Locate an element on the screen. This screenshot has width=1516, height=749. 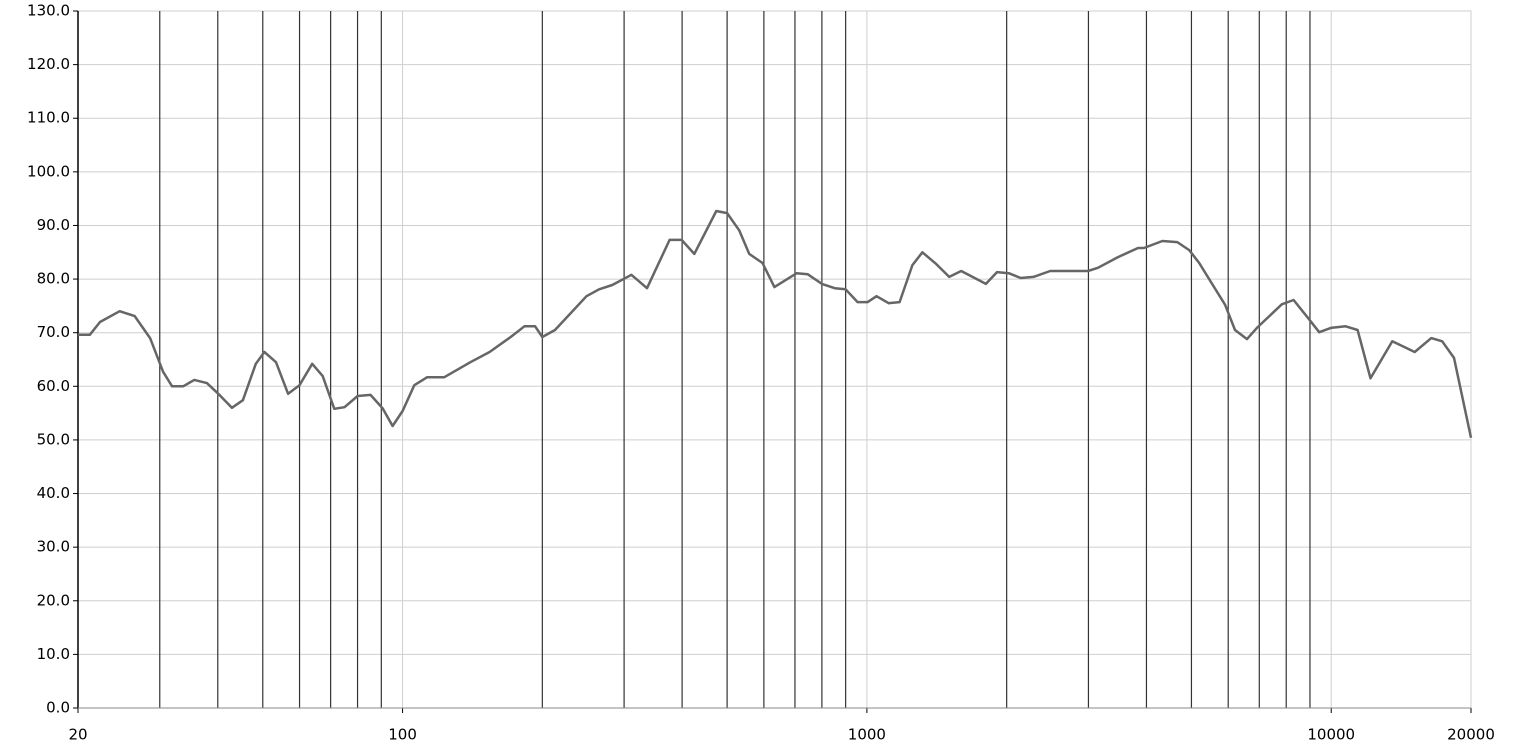
y-tick-label: 10.0 is located at coordinates (53, 654).